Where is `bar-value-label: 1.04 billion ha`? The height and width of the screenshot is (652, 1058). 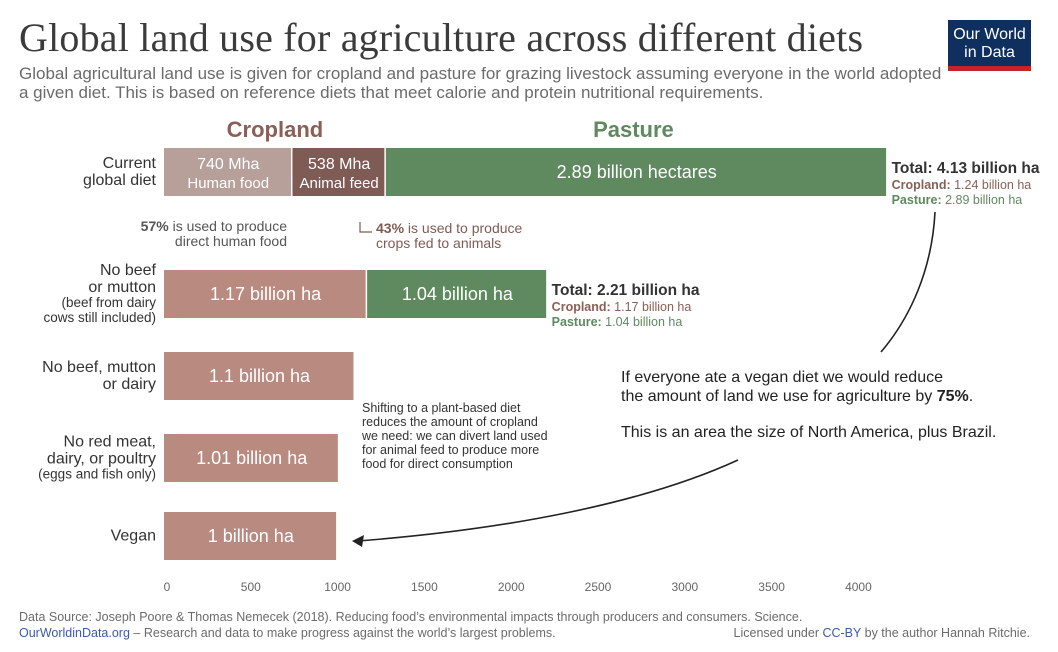
bar-value-label: 1.04 billion ha is located at coordinates (458, 294).